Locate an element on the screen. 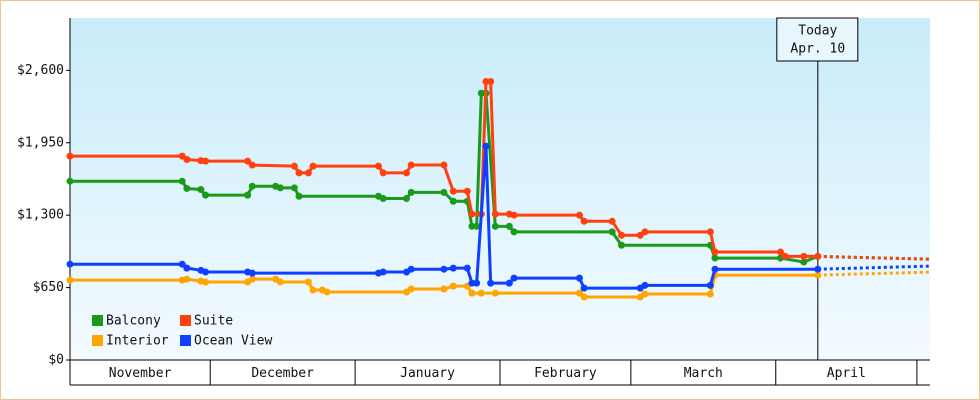 The height and width of the screenshot is (400, 980). x-tick-label: November is located at coordinates (140, 373).